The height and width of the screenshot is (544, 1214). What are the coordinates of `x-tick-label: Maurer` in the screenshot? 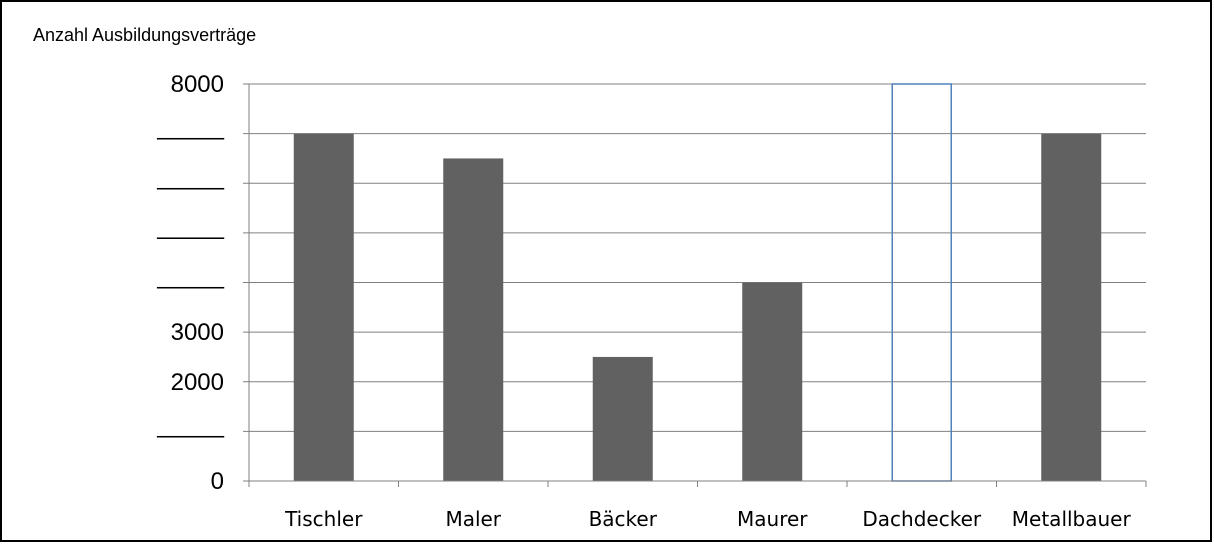 It's located at (772, 519).